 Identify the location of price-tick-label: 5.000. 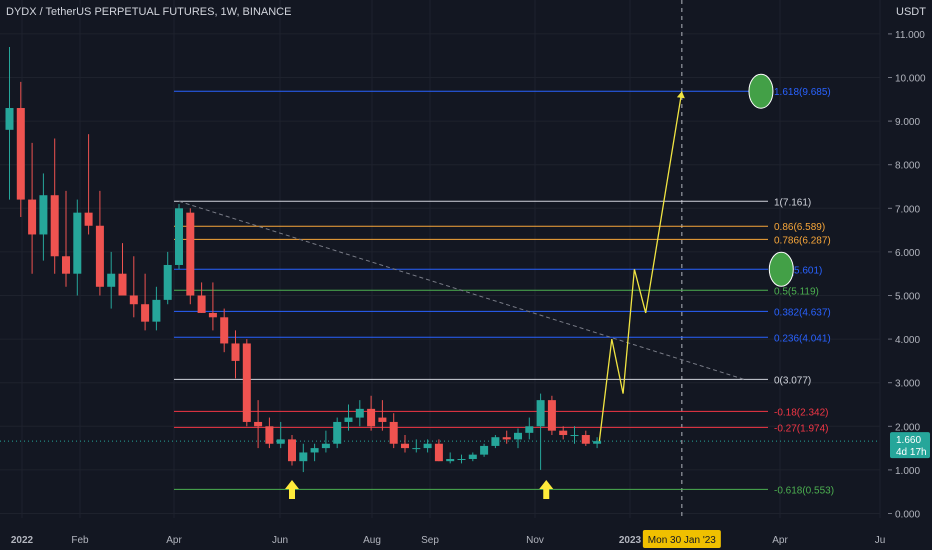
(907, 297).